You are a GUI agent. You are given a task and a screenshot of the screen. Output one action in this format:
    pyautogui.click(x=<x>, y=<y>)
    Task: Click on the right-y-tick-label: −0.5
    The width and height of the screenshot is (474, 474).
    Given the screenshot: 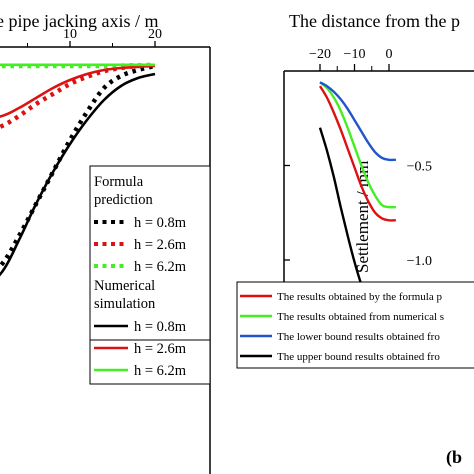 What is the action you would take?
    pyautogui.click(x=419, y=167)
    